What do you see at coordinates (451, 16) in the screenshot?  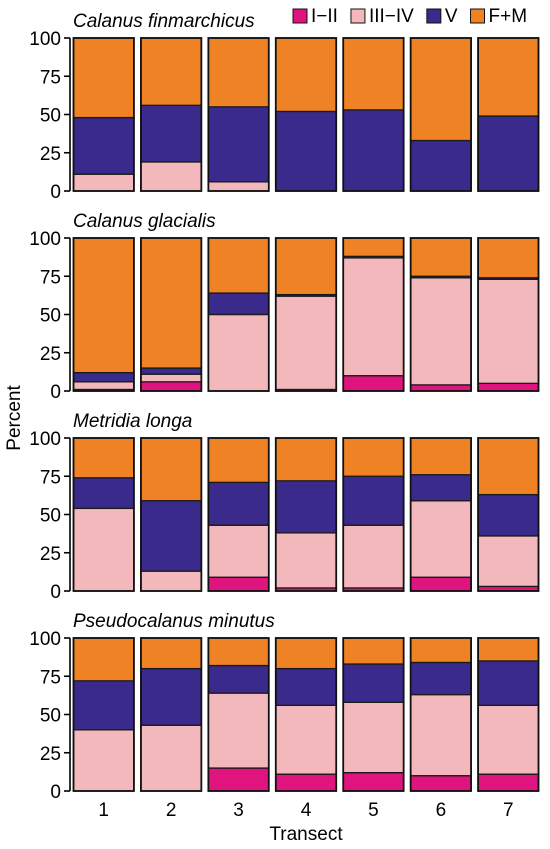 I see `legend-label: V` at bounding box center [451, 16].